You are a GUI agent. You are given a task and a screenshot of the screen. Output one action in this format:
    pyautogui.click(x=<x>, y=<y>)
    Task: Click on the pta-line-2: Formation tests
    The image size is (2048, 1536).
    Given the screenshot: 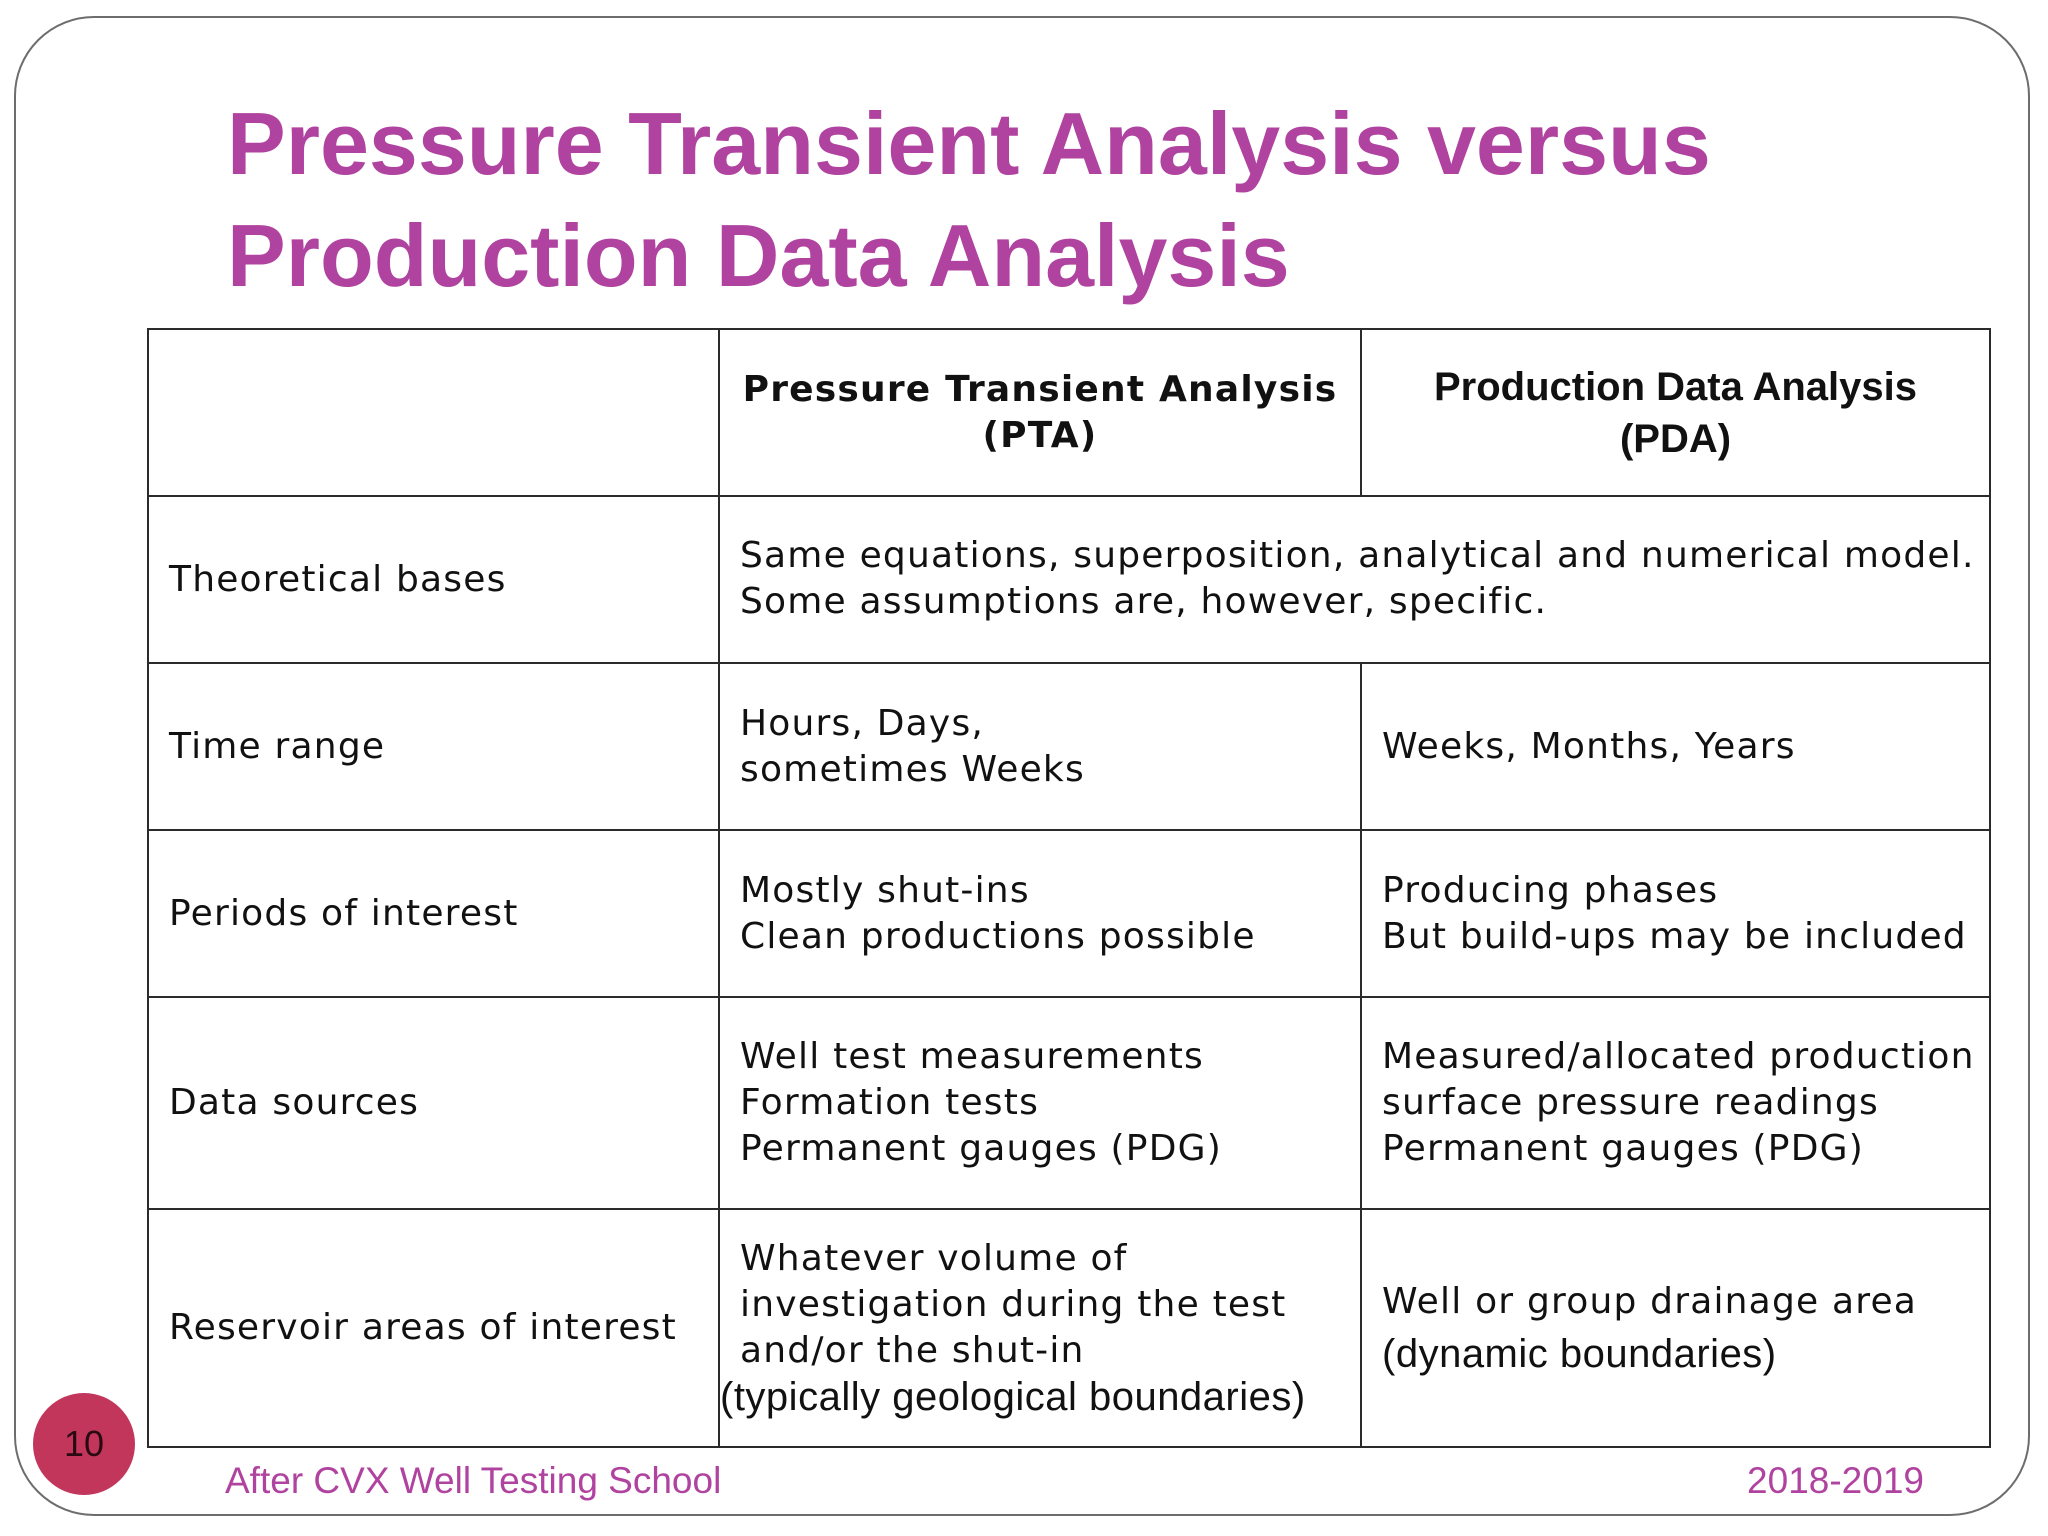 What is the action you would take?
    pyautogui.click(x=890, y=1102)
    